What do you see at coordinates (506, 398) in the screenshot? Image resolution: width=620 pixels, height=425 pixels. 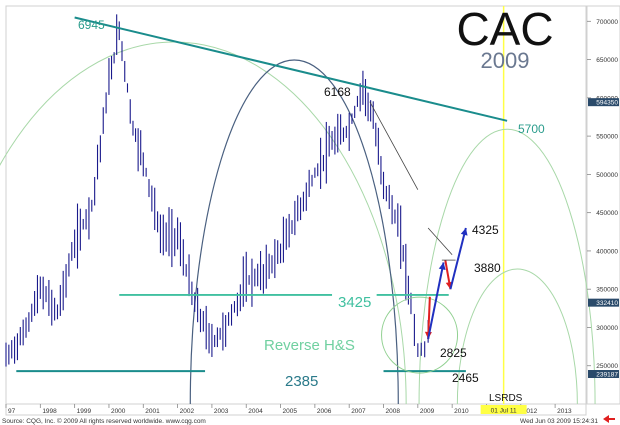 I see `annotation-label: LSRDS` at bounding box center [506, 398].